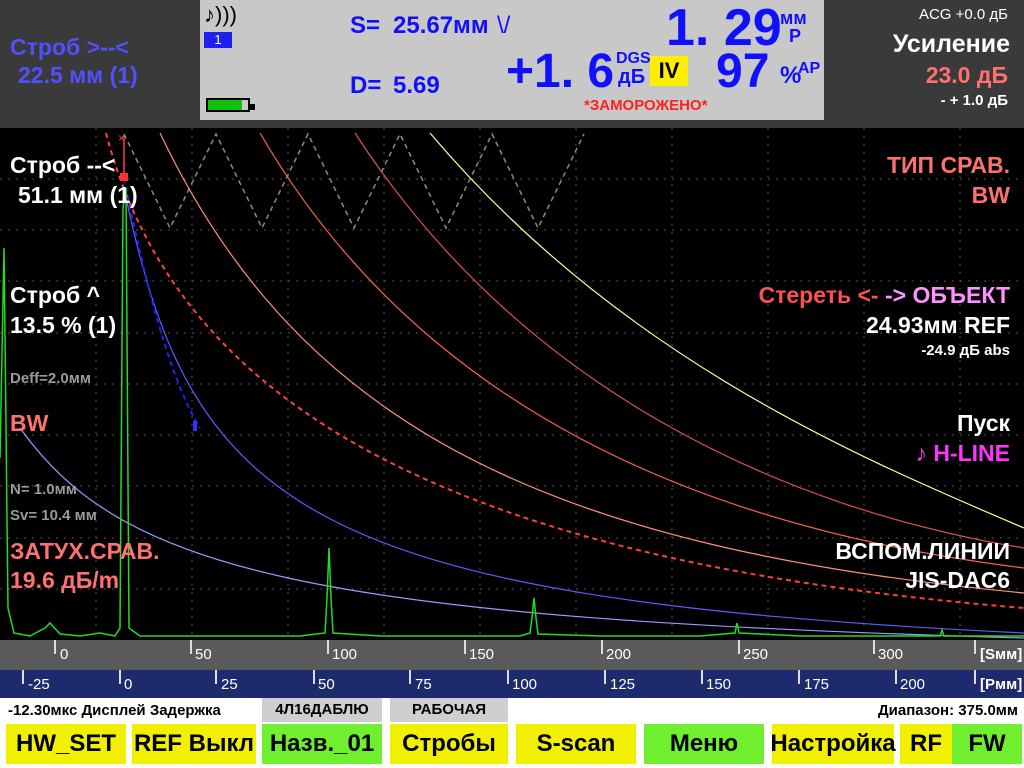 Image resolution: width=1024 pixels, height=768 pixels. I want to click on r-tick-label: 125, so click(623, 684).